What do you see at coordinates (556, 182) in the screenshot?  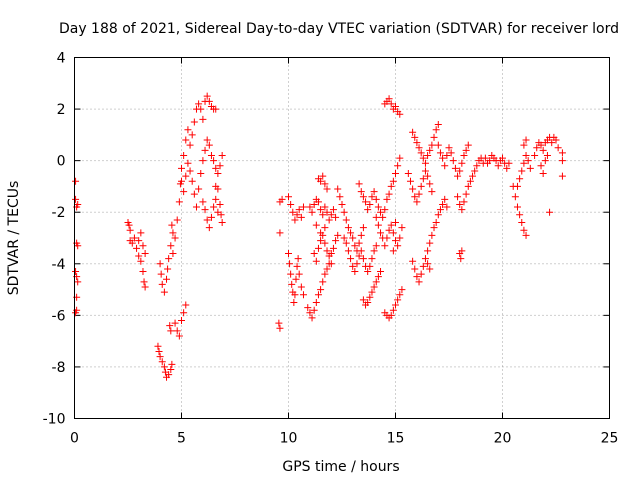 I see `series-t28` at bounding box center [556, 182].